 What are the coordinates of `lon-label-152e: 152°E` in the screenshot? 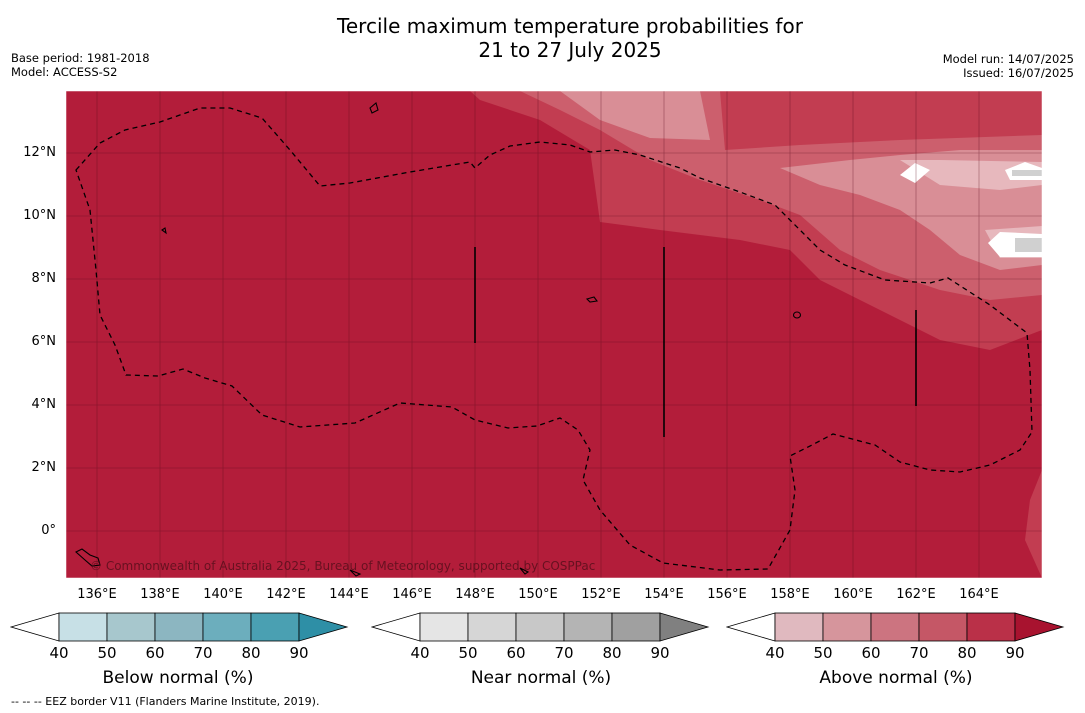 It's located at (601, 594).